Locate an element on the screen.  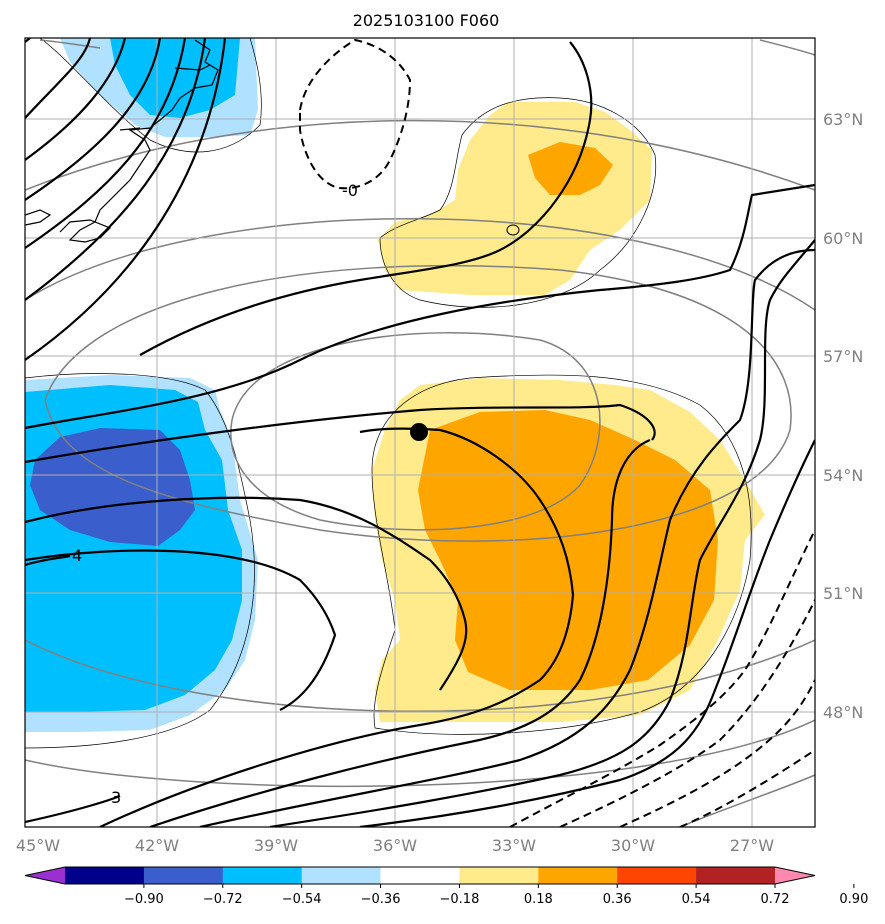
lat-label-57n: 57°N is located at coordinates (843, 356).